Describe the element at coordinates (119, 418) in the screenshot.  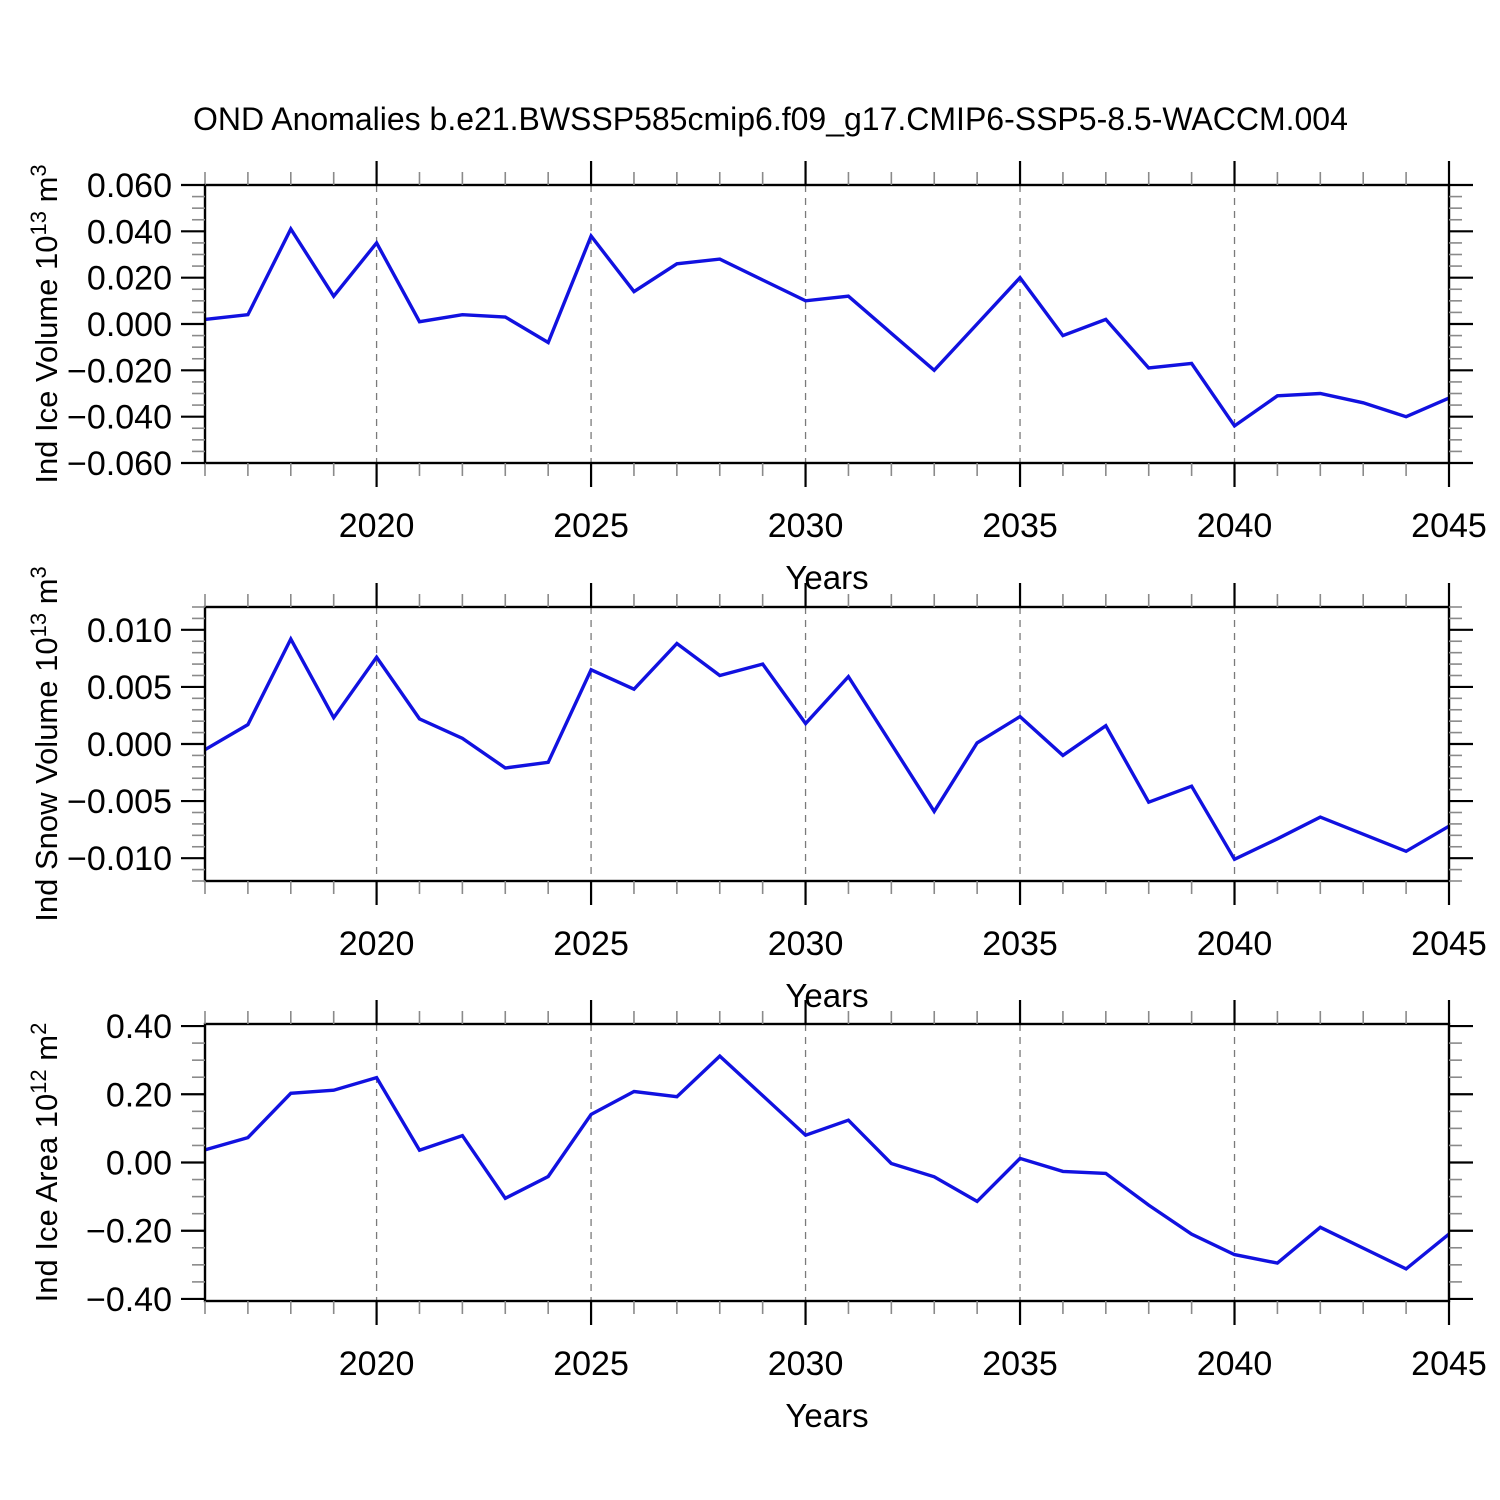
I see `y-tick-label: −0.040` at that location.